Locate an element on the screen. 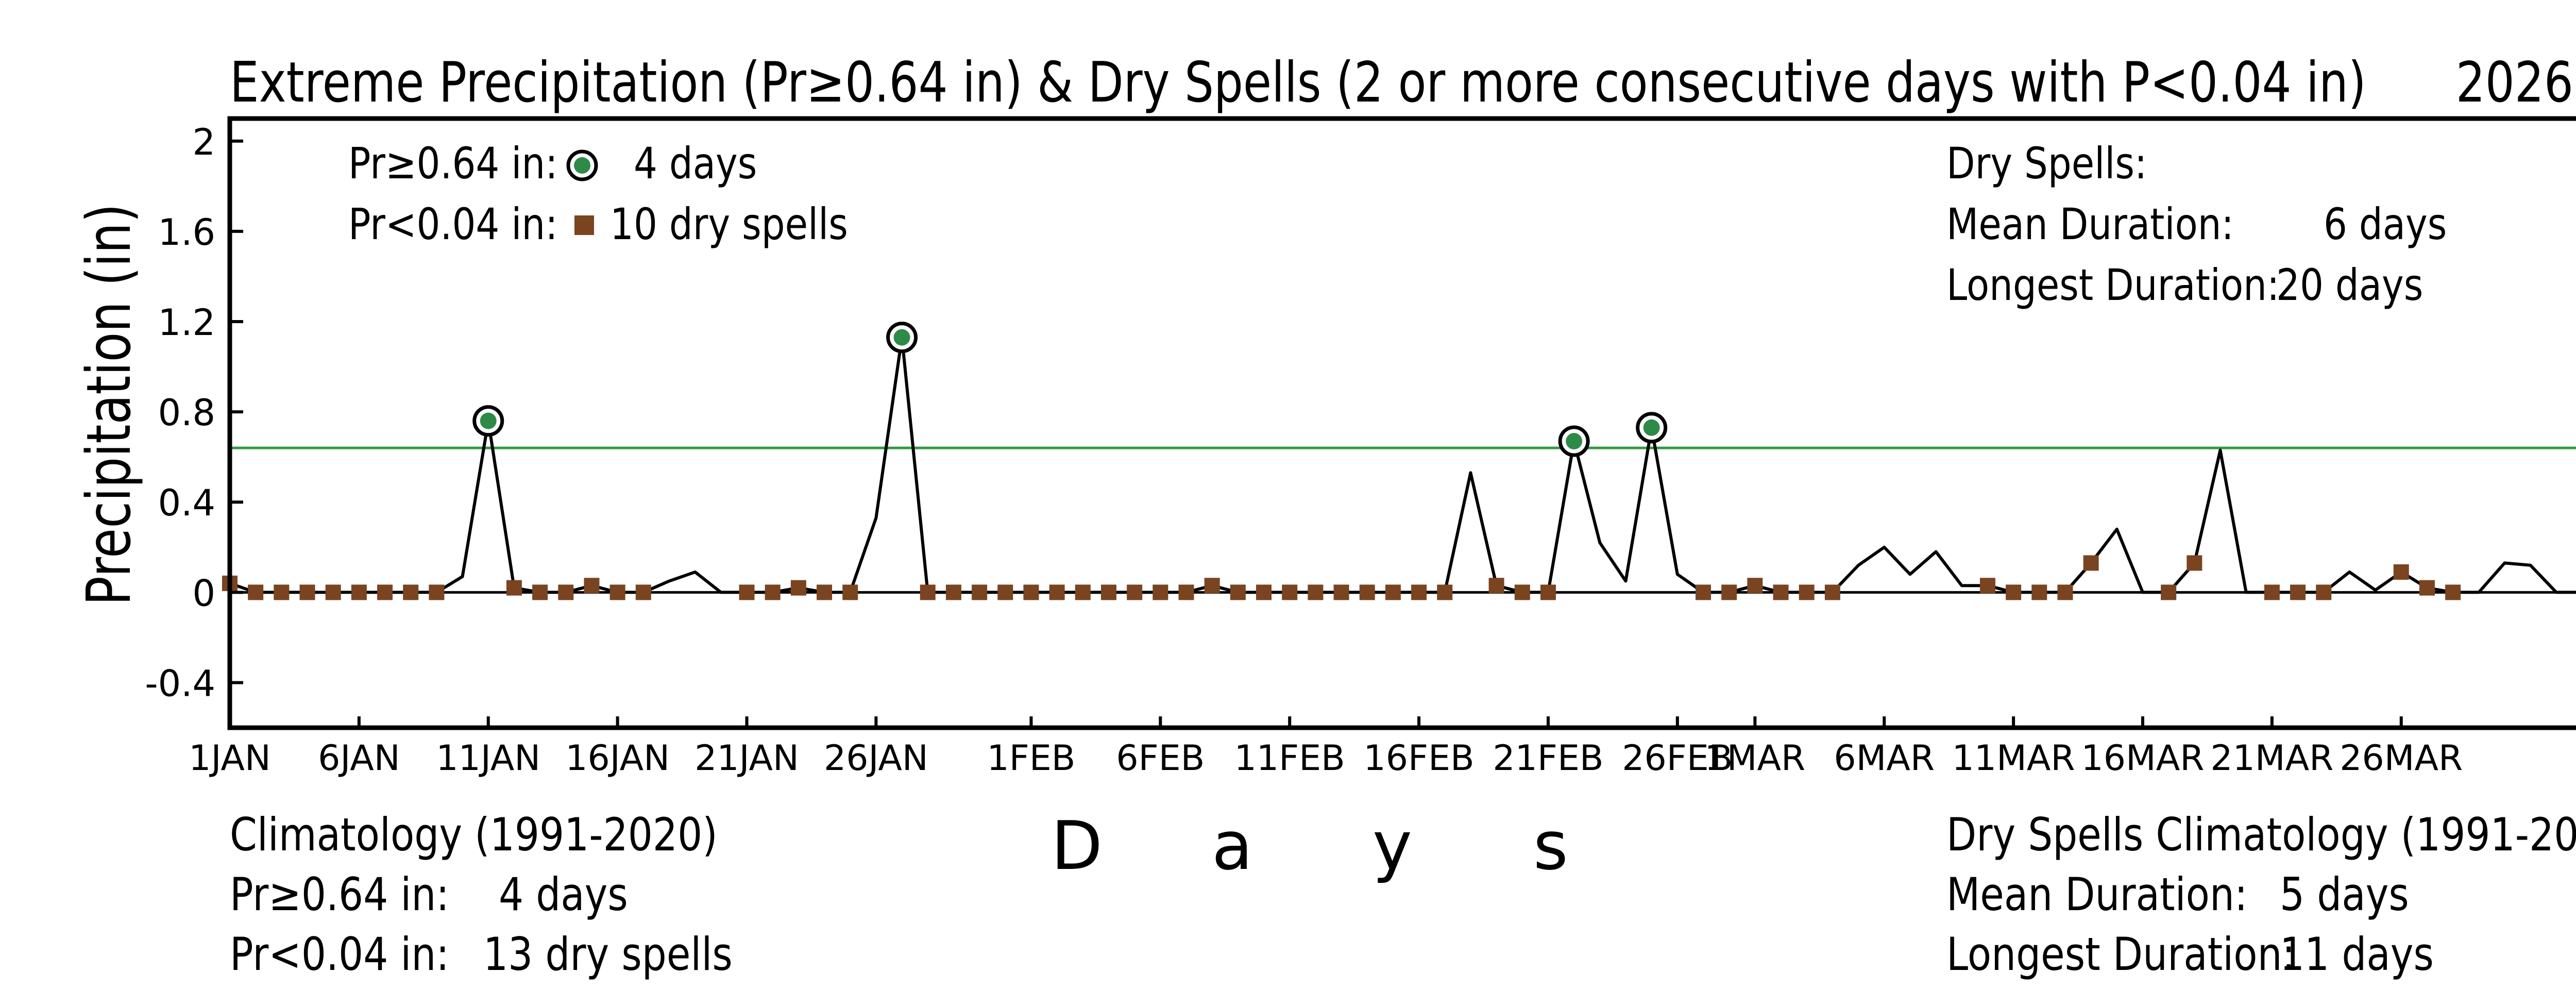 The image size is (2576, 1005). legend-extreme-label: Pr≥0.64 in: is located at coordinates (453, 163).